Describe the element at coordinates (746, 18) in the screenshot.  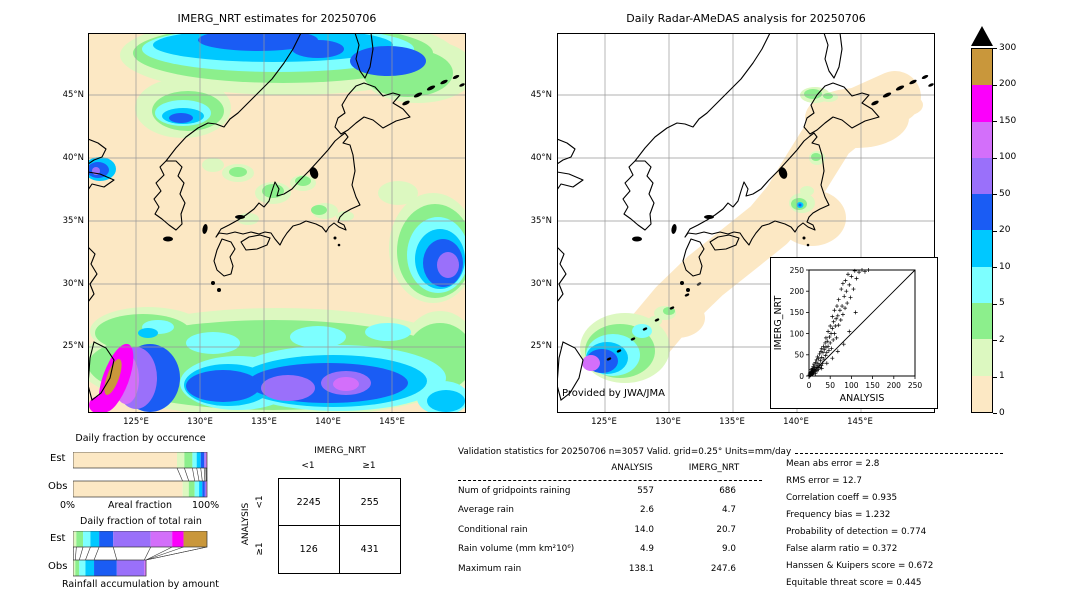
I see `right-map-title: Daily Radar-AMeDAS analysis for 20250706` at that location.